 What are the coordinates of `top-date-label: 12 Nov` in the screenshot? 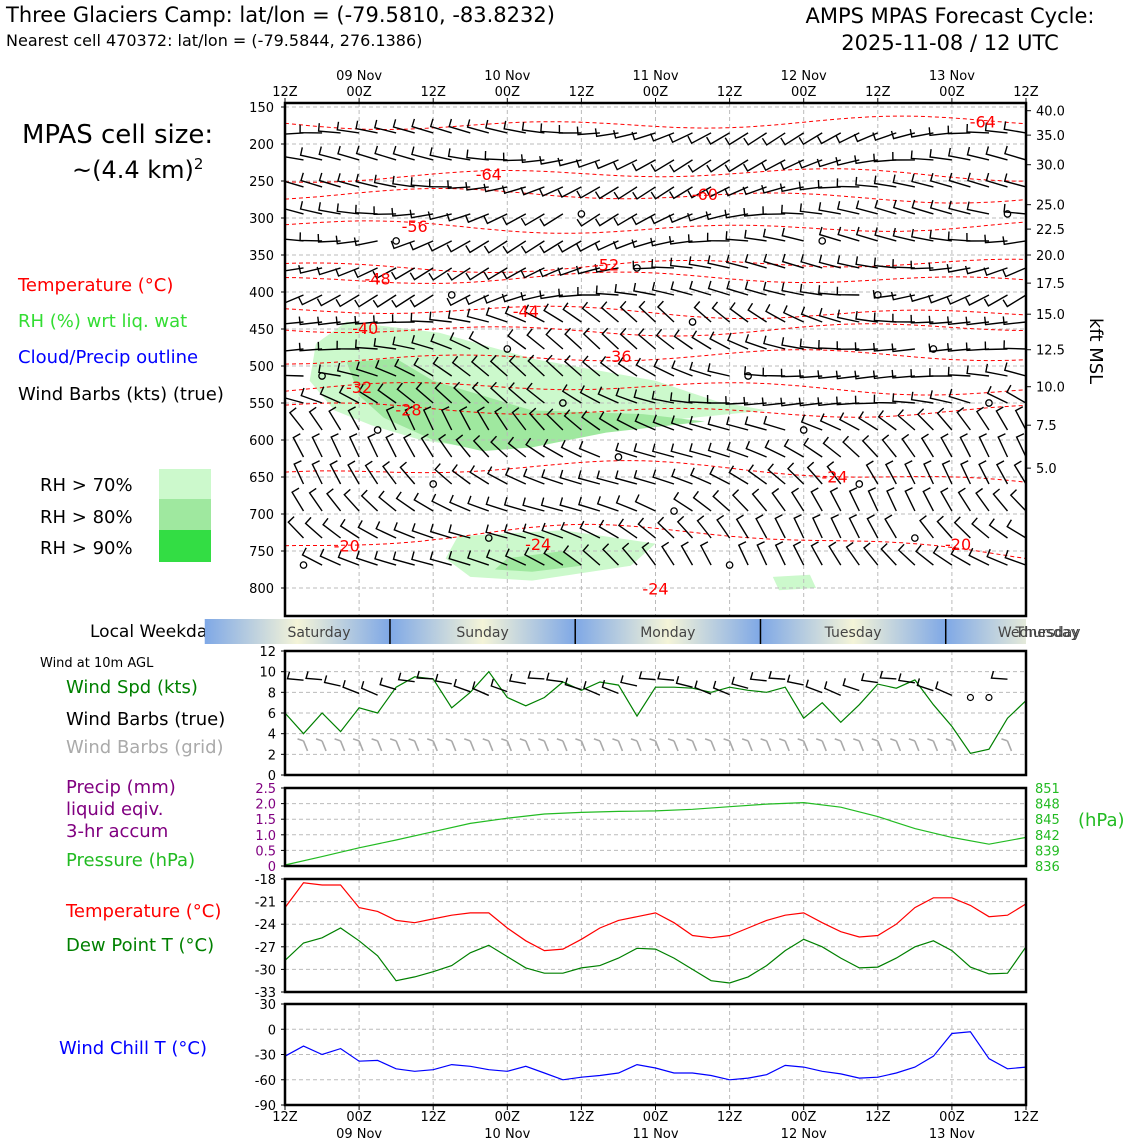 It's located at (804, 76).